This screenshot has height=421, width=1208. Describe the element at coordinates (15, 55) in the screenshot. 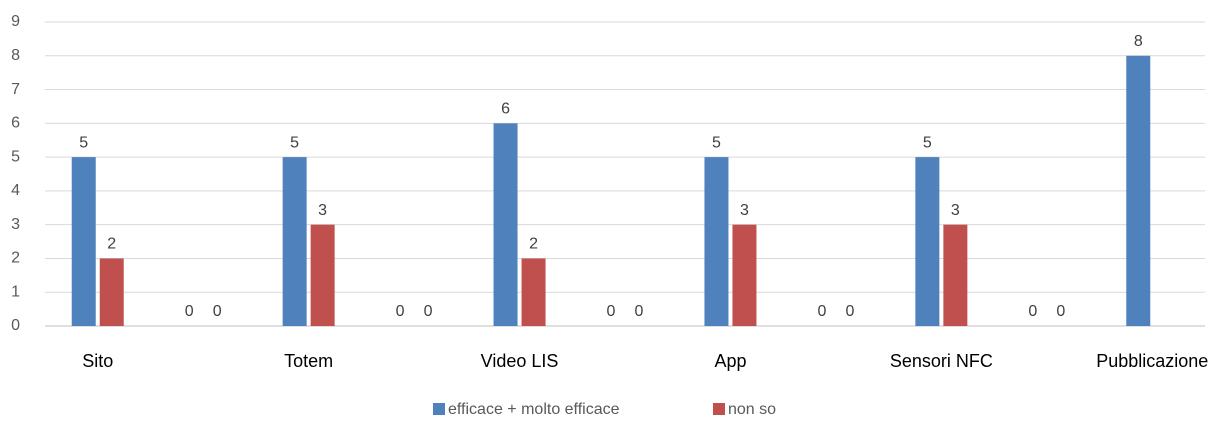

I see `y-tick-label: 8` at that location.